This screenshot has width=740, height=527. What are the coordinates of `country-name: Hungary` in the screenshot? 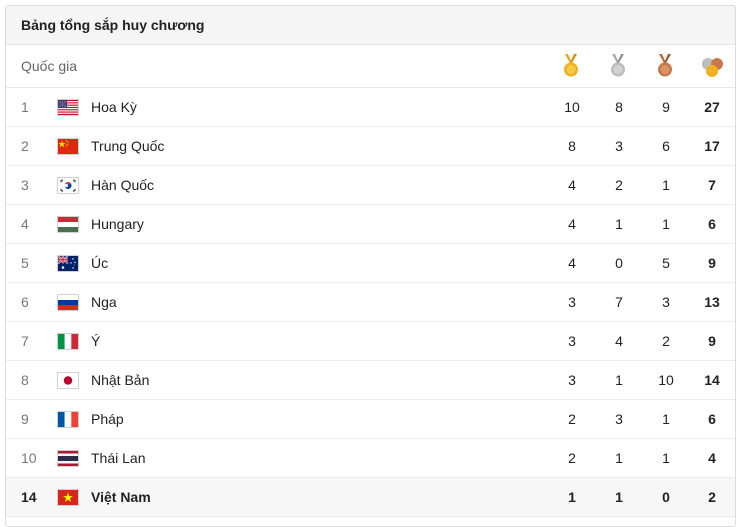 It's located at (117, 224).